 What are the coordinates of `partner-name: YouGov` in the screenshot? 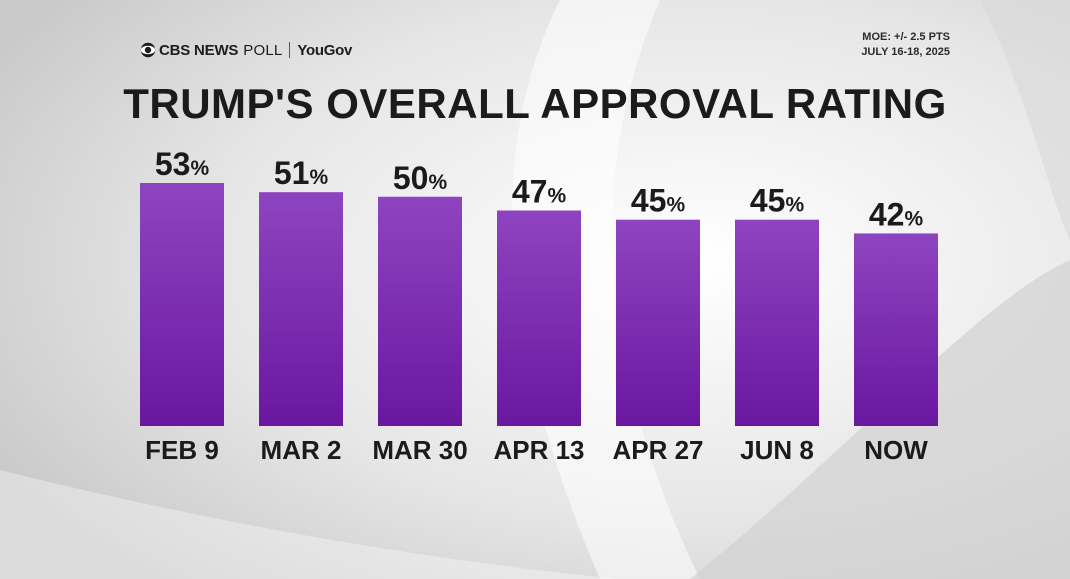 It's located at (325, 50).